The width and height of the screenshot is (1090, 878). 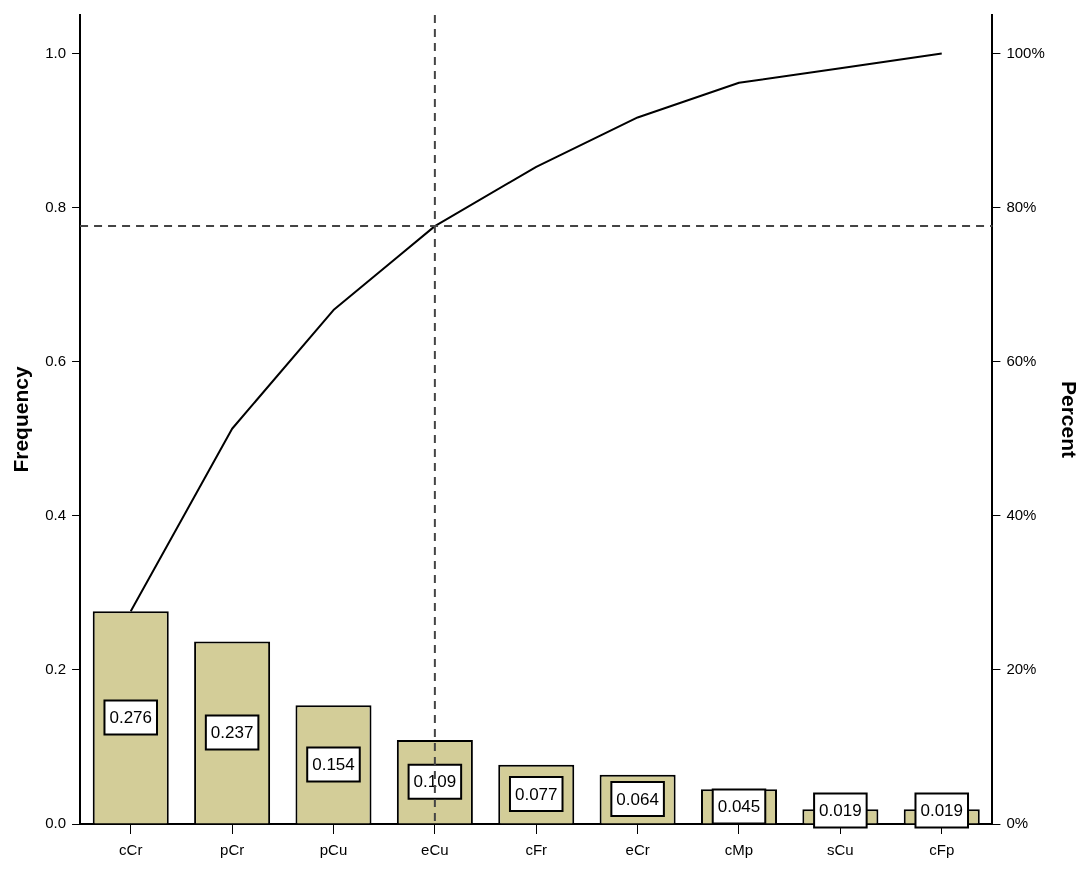 What do you see at coordinates (56, 514) in the screenshot?
I see `y-tick-label: 0.4` at bounding box center [56, 514].